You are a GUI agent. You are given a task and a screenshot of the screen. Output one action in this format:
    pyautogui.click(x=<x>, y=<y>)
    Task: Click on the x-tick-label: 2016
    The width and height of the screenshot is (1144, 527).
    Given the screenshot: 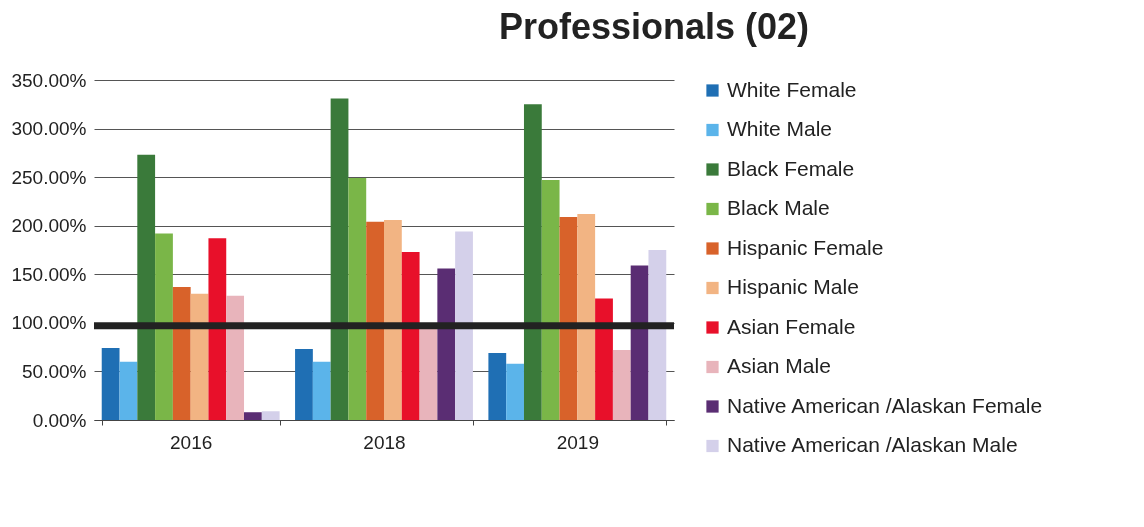 What is the action you would take?
    pyautogui.click(x=191, y=442)
    